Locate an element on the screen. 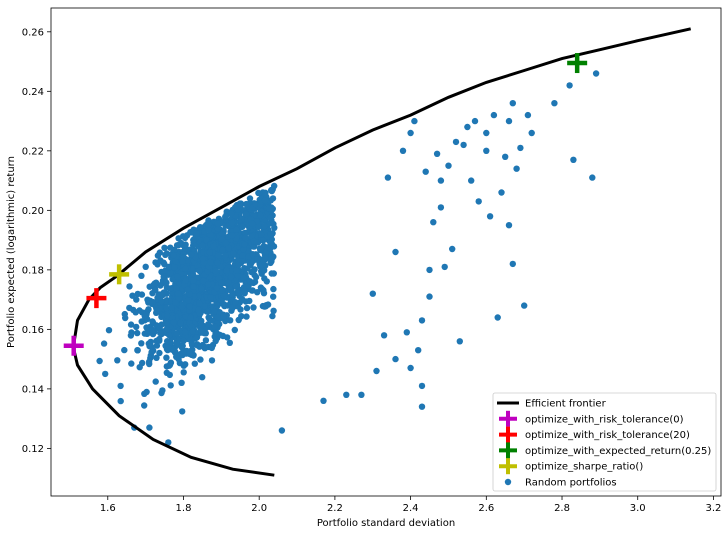 This screenshot has height=534, width=727. optimizer-marker is located at coordinates (96, 298).